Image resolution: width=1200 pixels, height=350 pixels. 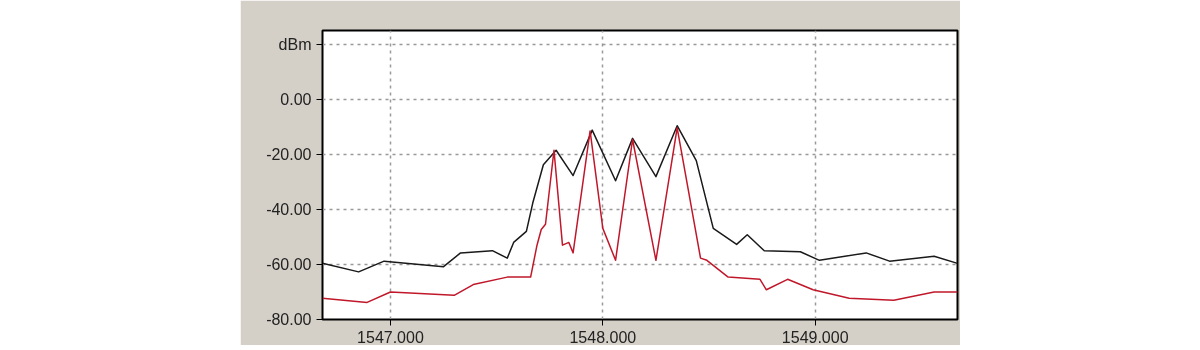 What do you see at coordinates (296, 99) in the screenshot?
I see `y-tick-label: 0.00` at bounding box center [296, 99].